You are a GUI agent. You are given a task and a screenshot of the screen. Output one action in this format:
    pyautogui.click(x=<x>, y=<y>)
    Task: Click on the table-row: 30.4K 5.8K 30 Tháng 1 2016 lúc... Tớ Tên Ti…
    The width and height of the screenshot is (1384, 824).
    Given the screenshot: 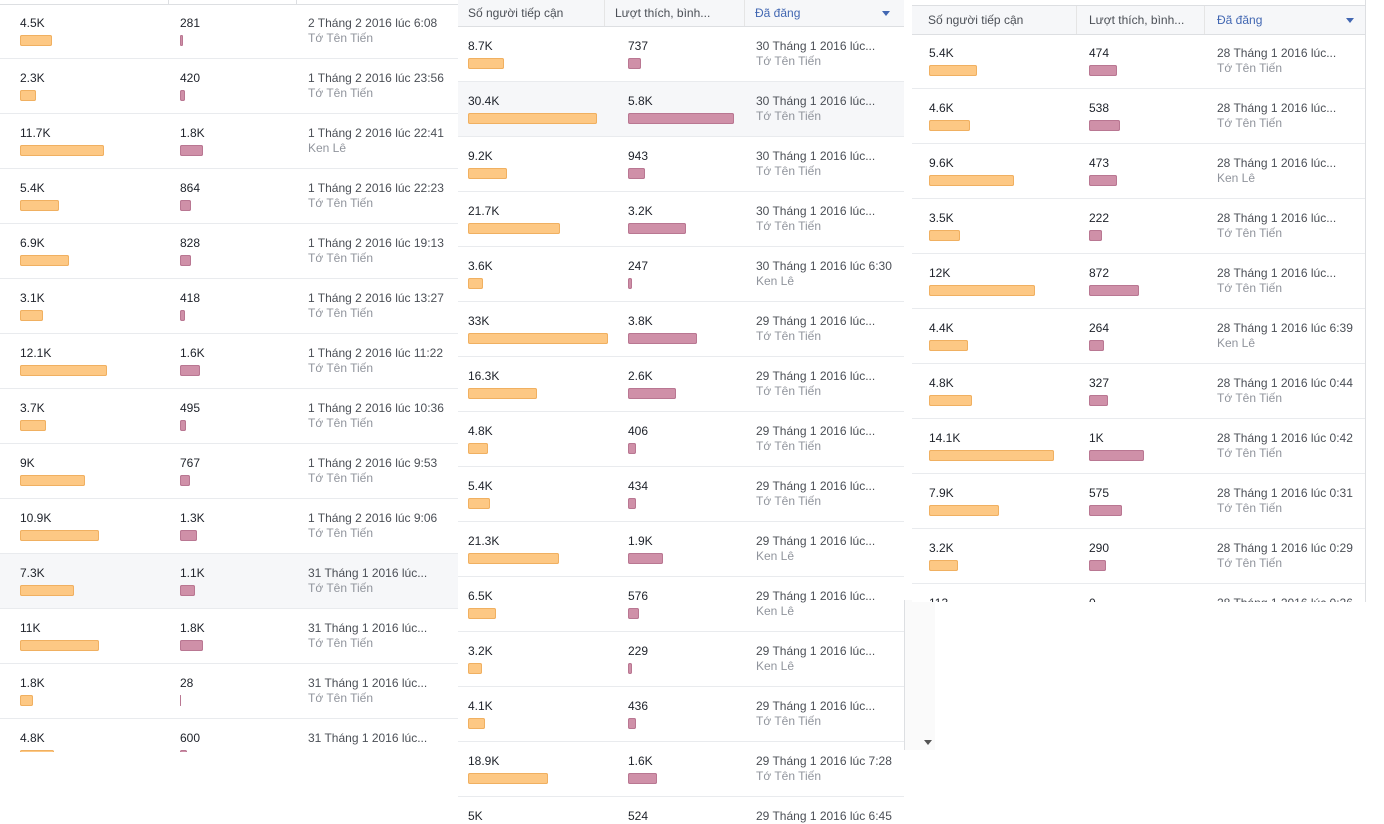 What is the action you would take?
    pyautogui.click(x=681, y=109)
    